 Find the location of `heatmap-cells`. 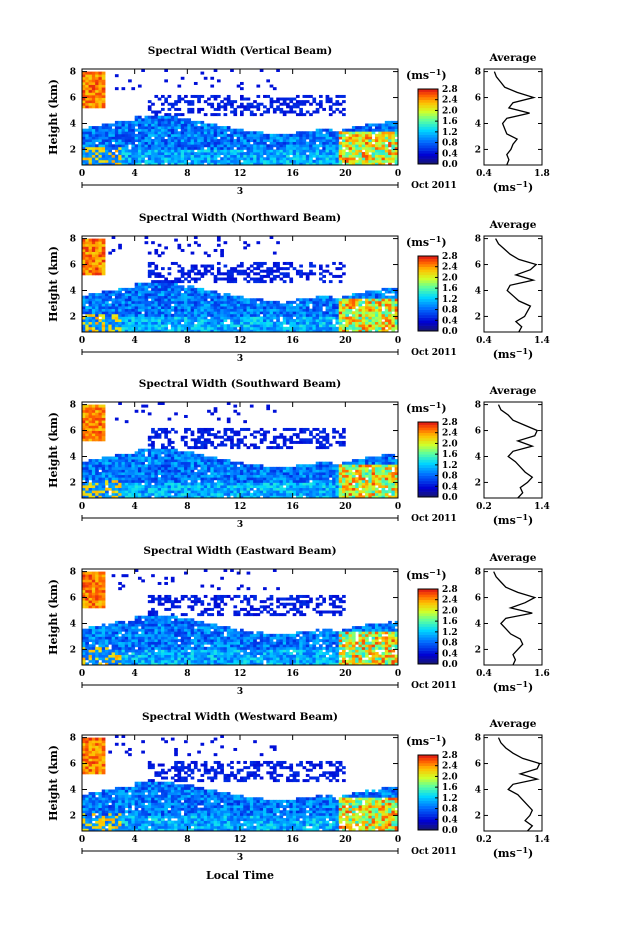

heatmap-cells is located at coordinates (240, 450).